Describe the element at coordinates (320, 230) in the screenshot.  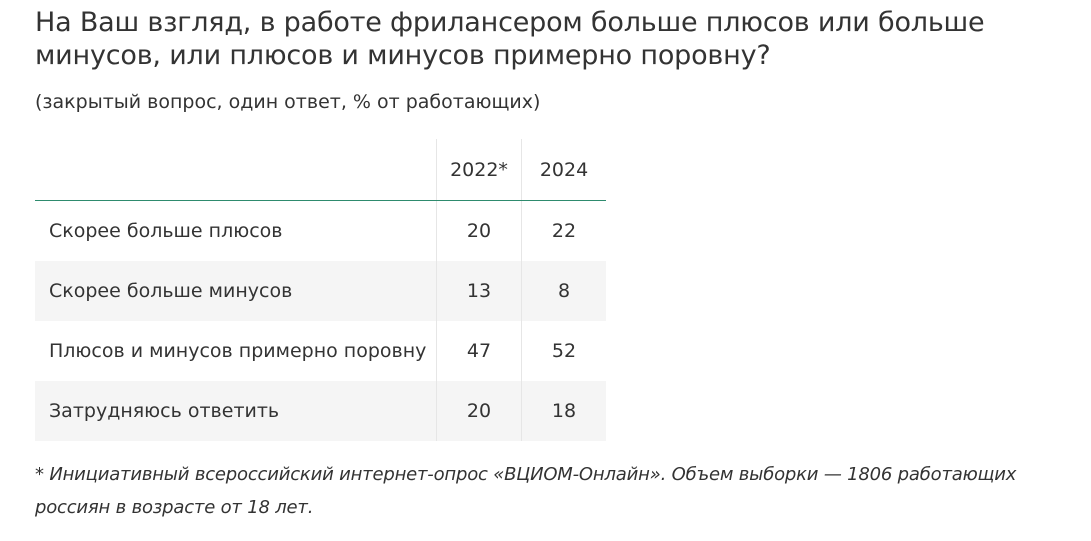
I see `table-row: Скорее больше плюсов 20 22` at that location.